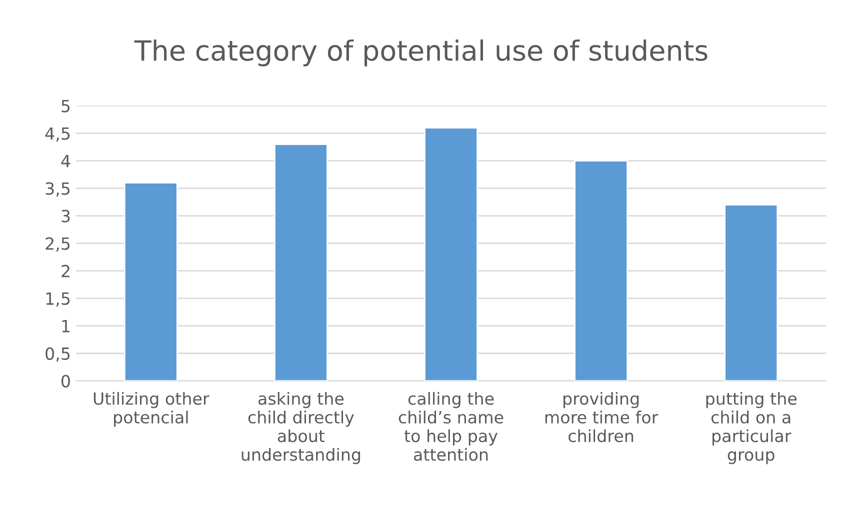 This screenshot has height=529, width=843. What do you see at coordinates (65, 161) in the screenshot?
I see `y-tick-label: 4` at bounding box center [65, 161].